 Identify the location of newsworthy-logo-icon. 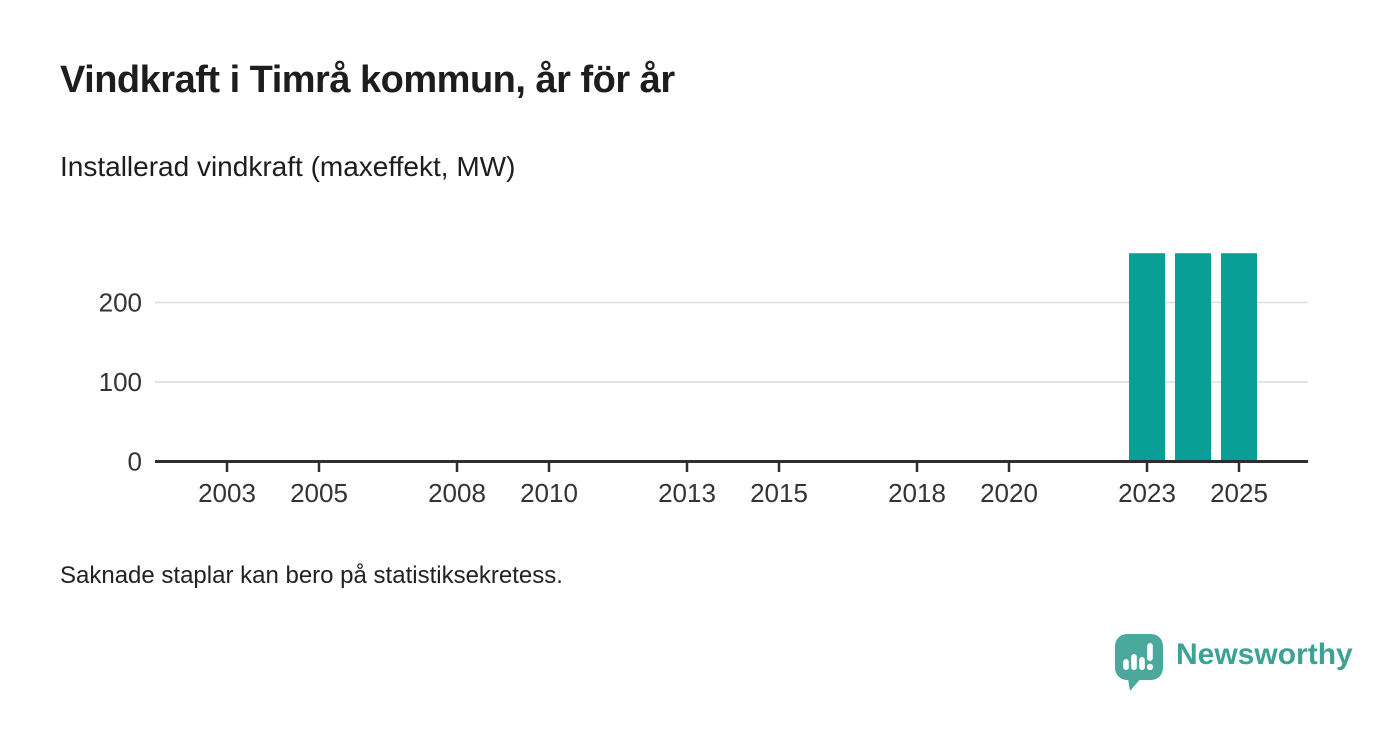
(1139, 662).